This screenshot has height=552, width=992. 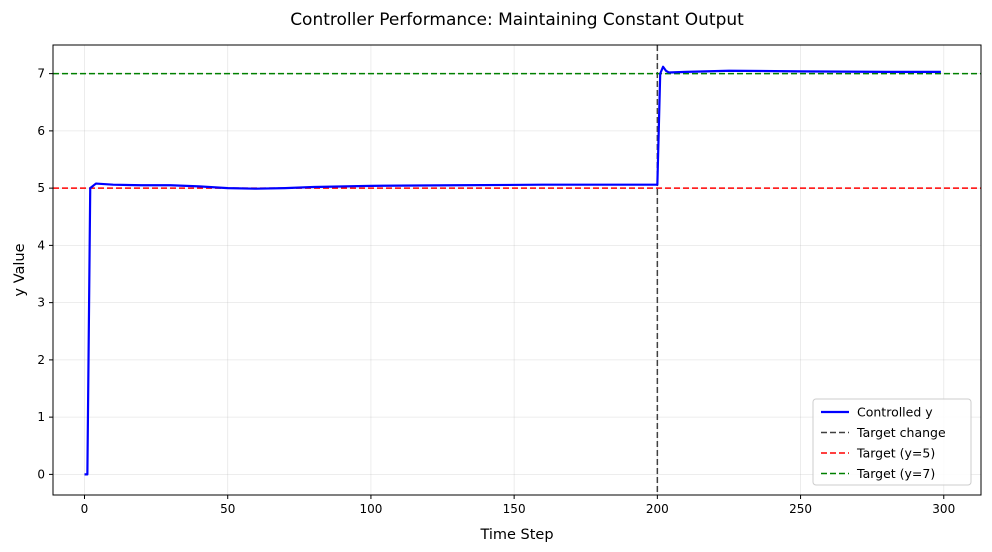 What do you see at coordinates (516, 535) in the screenshot?
I see `x-axis-label: Time Step` at bounding box center [516, 535].